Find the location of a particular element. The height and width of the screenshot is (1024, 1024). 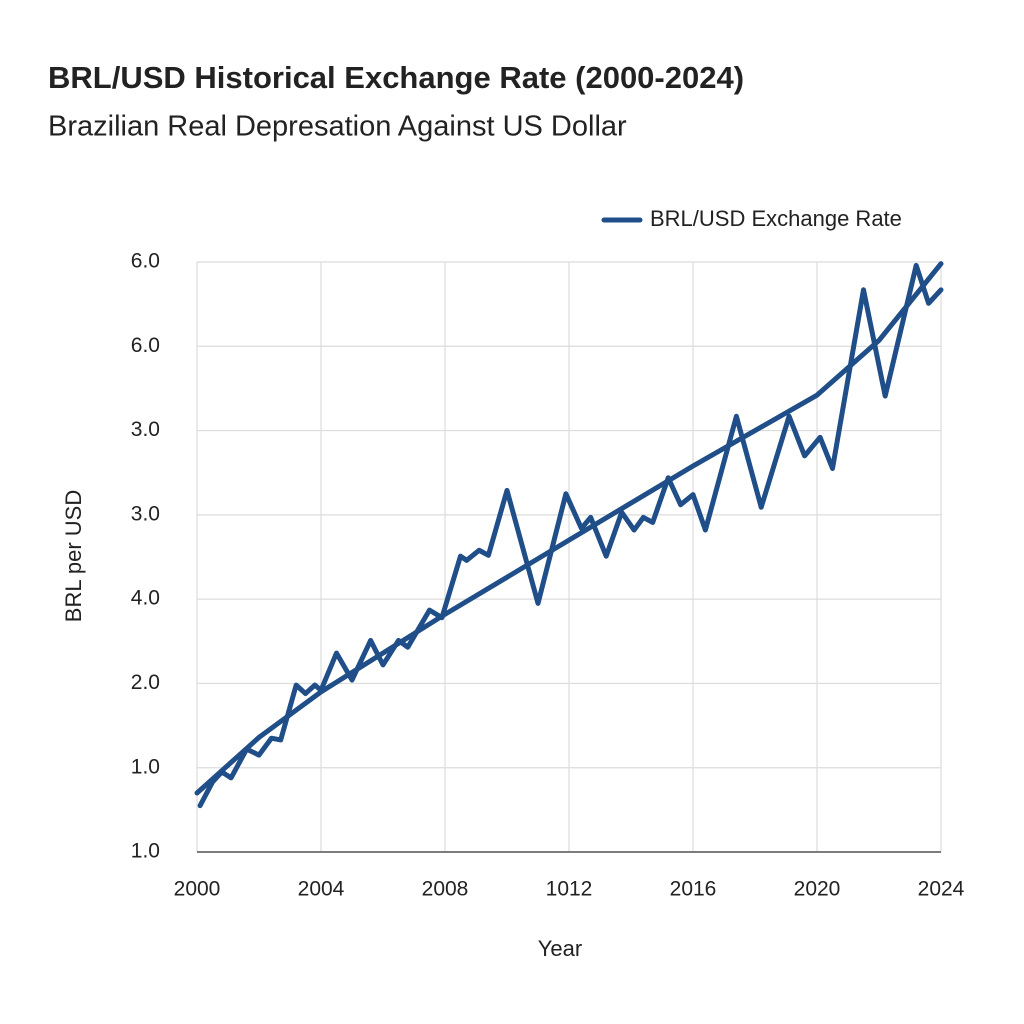

x-tick-label: 1012 is located at coordinates (569, 889).